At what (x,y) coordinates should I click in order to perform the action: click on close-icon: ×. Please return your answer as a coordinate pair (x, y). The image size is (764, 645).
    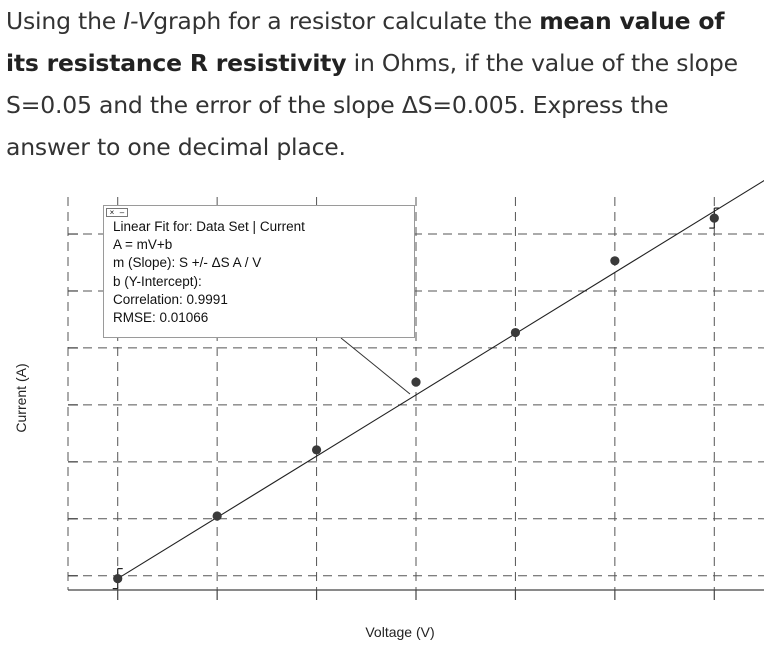
    Looking at the image, I should click on (112, 212).